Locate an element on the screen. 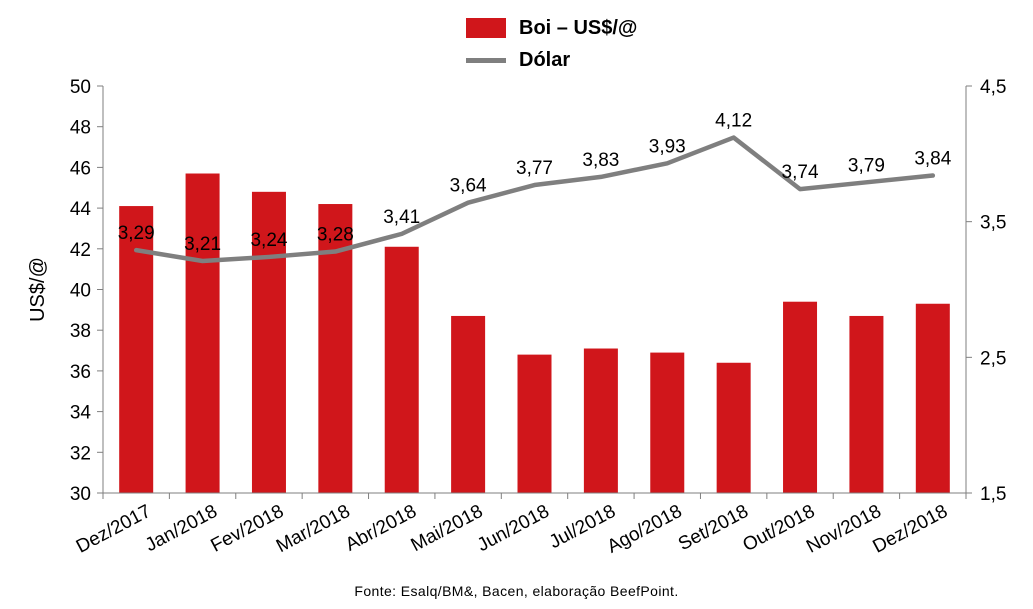  y-tick-label-left: 46 is located at coordinates (80, 168).